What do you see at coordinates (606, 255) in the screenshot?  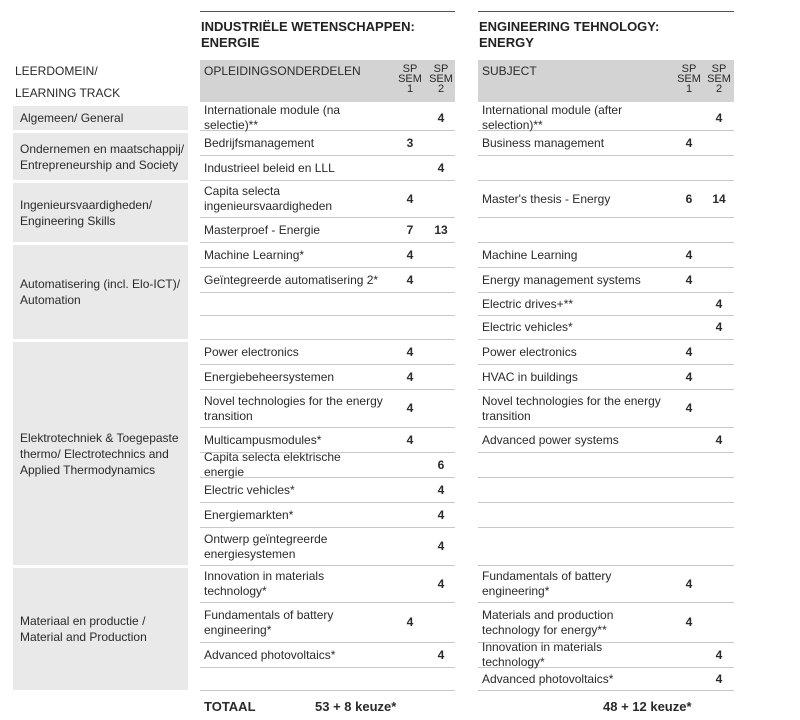 I see `table-row: Machine Learning 4` at bounding box center [606, 255].